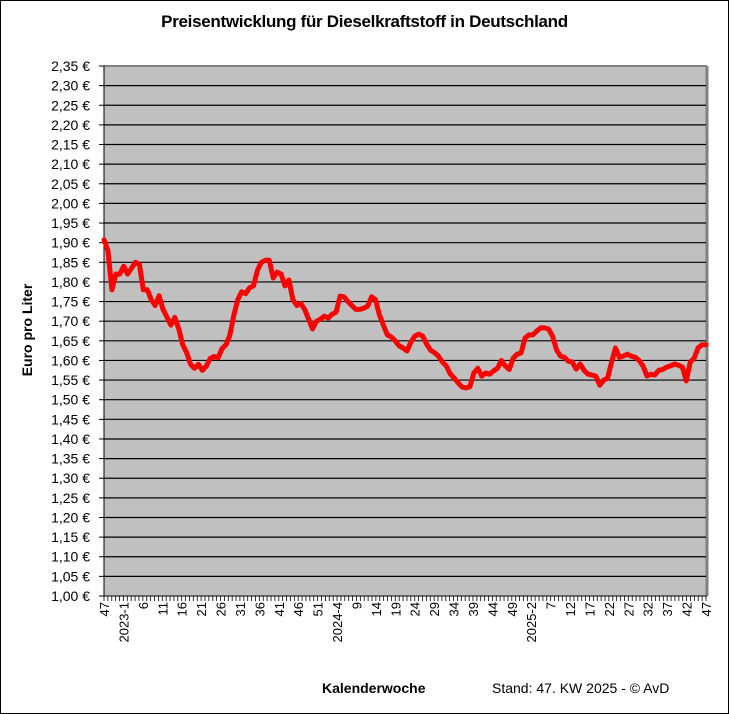  Describe the element at coordinates (70, 459) in the screenshot. I see `y-tick-label: 1,35 €` at that location.